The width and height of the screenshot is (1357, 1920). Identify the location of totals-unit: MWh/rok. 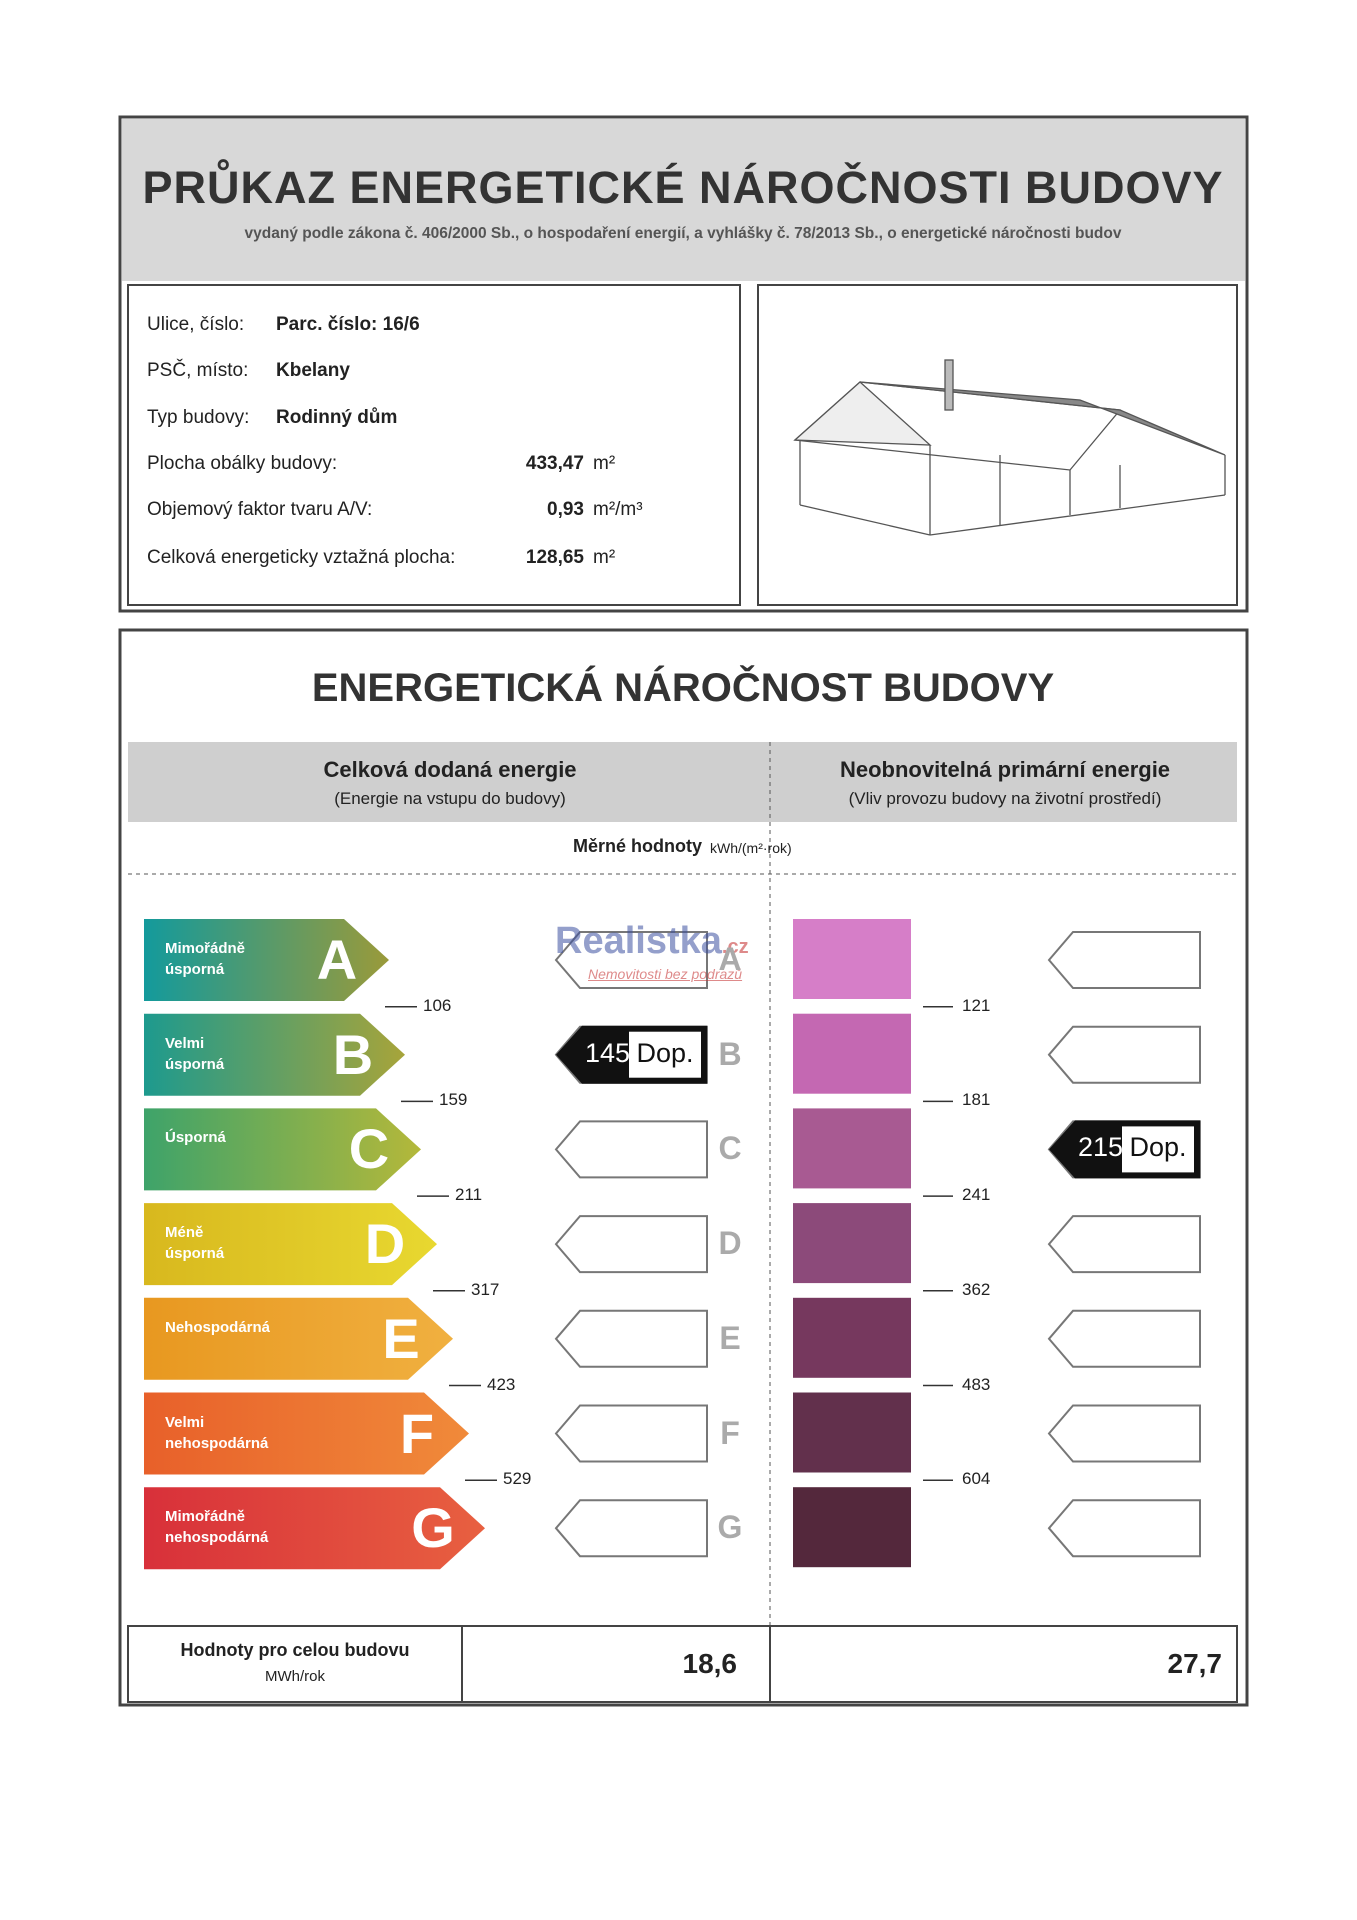
(295, 1676).